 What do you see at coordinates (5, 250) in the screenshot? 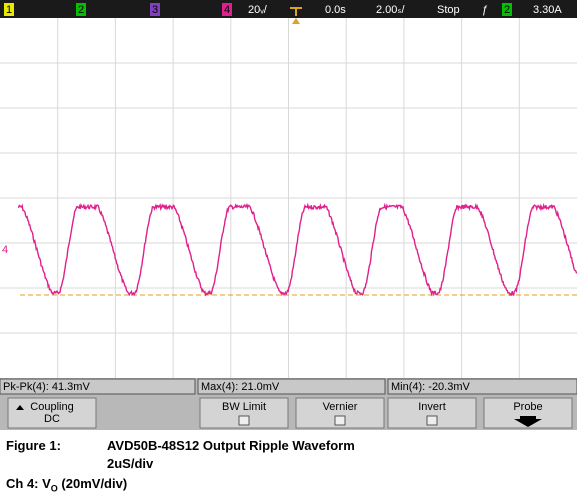
I see `channel-marker: 4` at bounding box center [5, 250].